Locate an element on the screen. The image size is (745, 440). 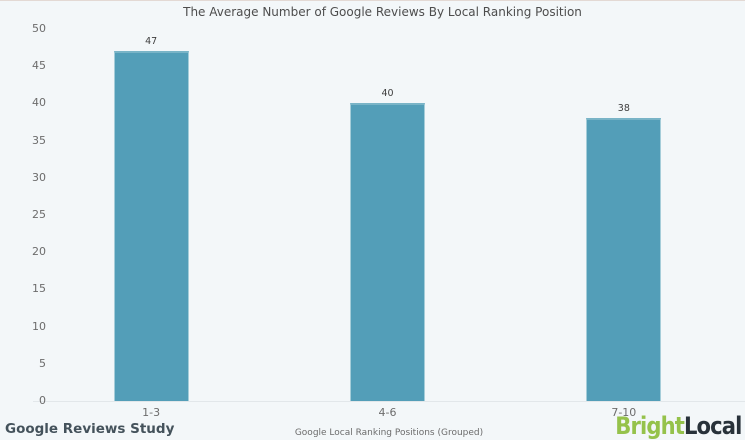
y-axis-tick-label: 30 is located at coordinates (39, 177).